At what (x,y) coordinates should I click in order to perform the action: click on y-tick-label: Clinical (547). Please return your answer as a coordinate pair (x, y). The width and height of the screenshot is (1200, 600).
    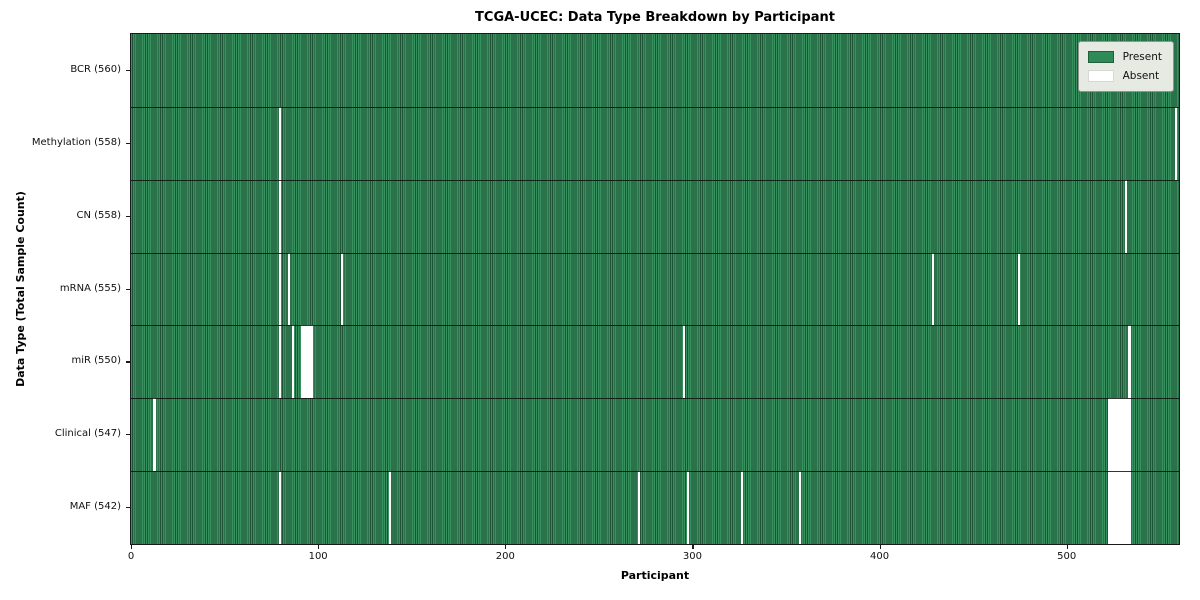
    Looking at the image, I should click on (87, 434).